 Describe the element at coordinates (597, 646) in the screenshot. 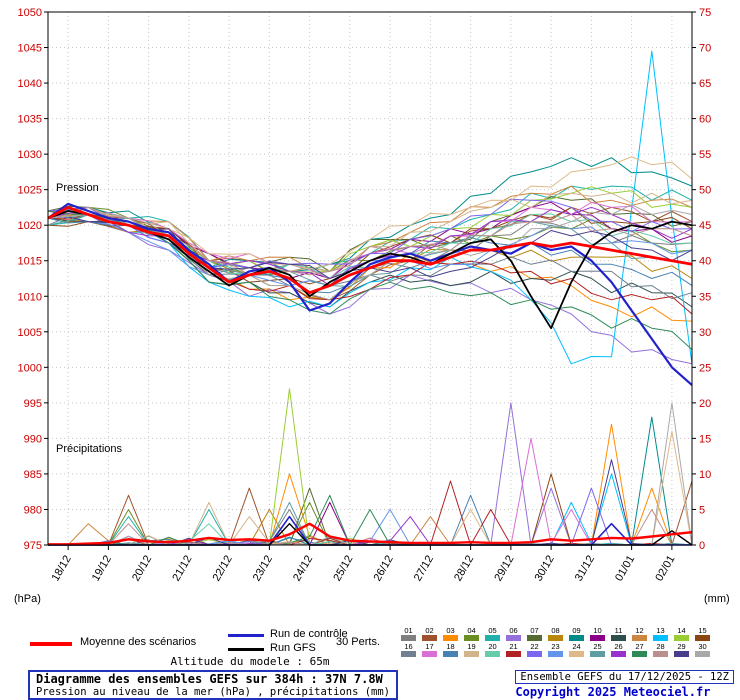

I see `pert-number: 25` at that location.